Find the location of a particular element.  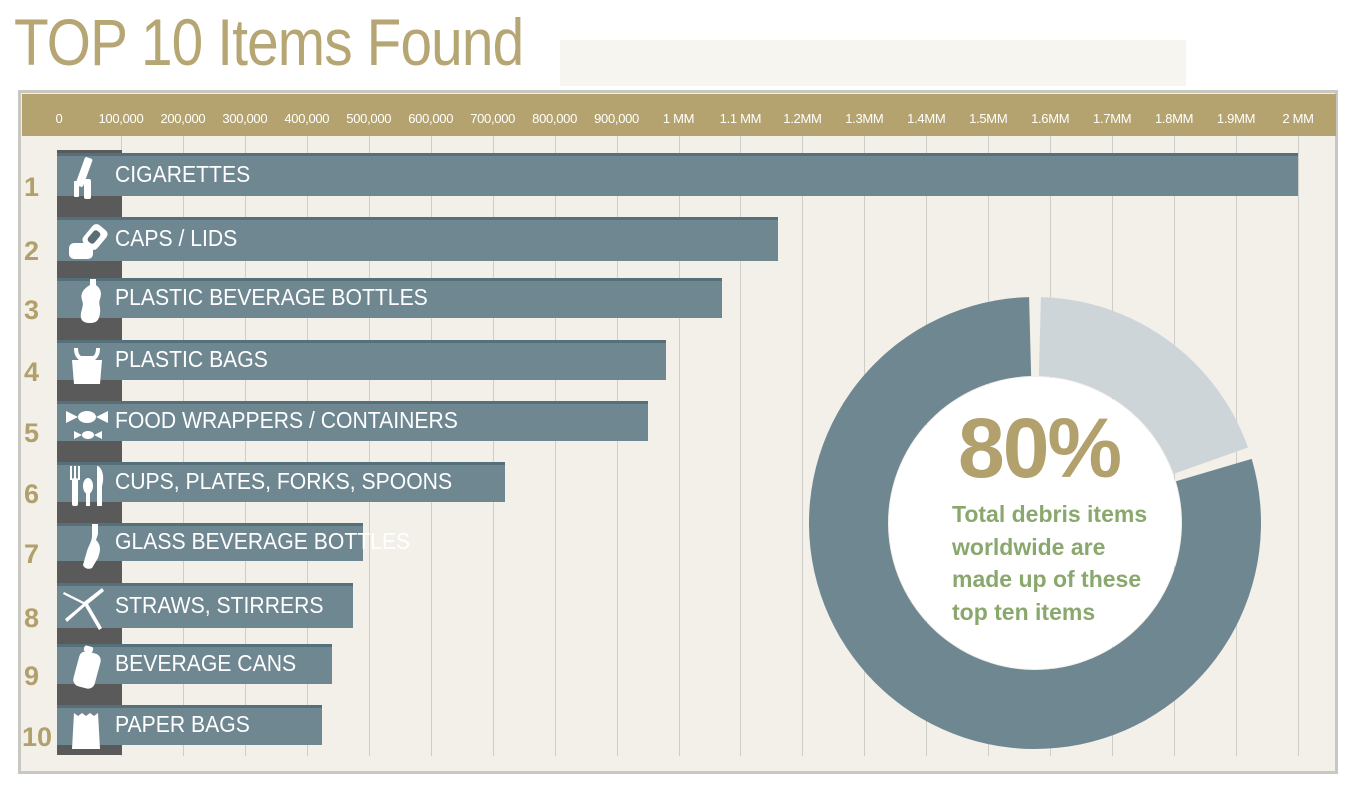

plastic-bottle-icon is located at coordinates (87, 301).